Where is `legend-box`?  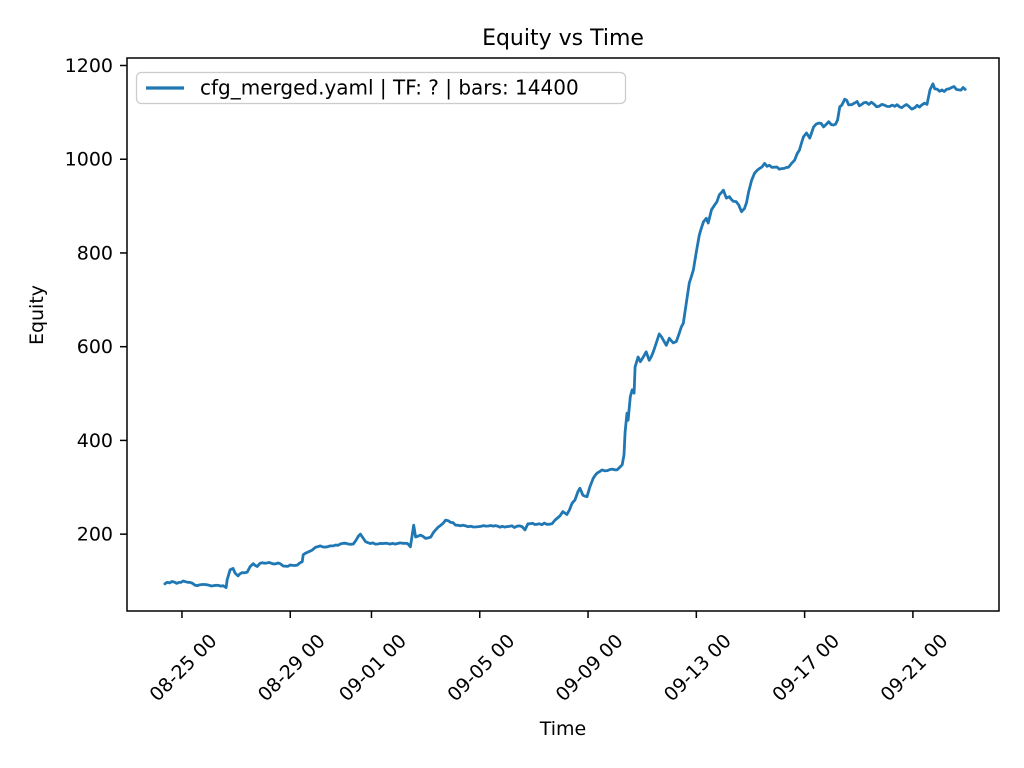 legend-box is located at coordinates (381, 88).